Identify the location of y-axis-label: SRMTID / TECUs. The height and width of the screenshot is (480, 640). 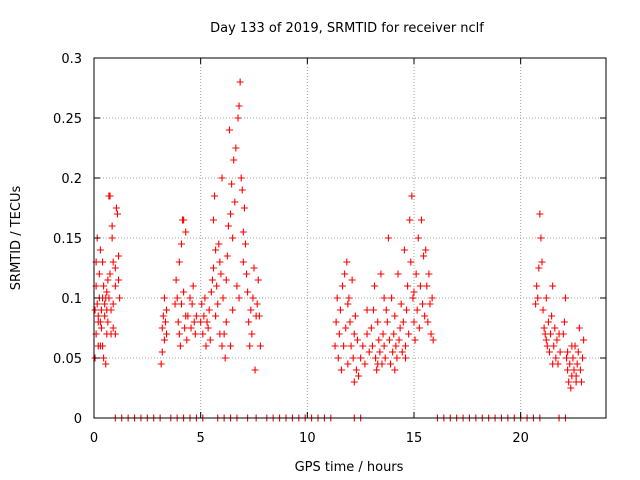
(16, 238).